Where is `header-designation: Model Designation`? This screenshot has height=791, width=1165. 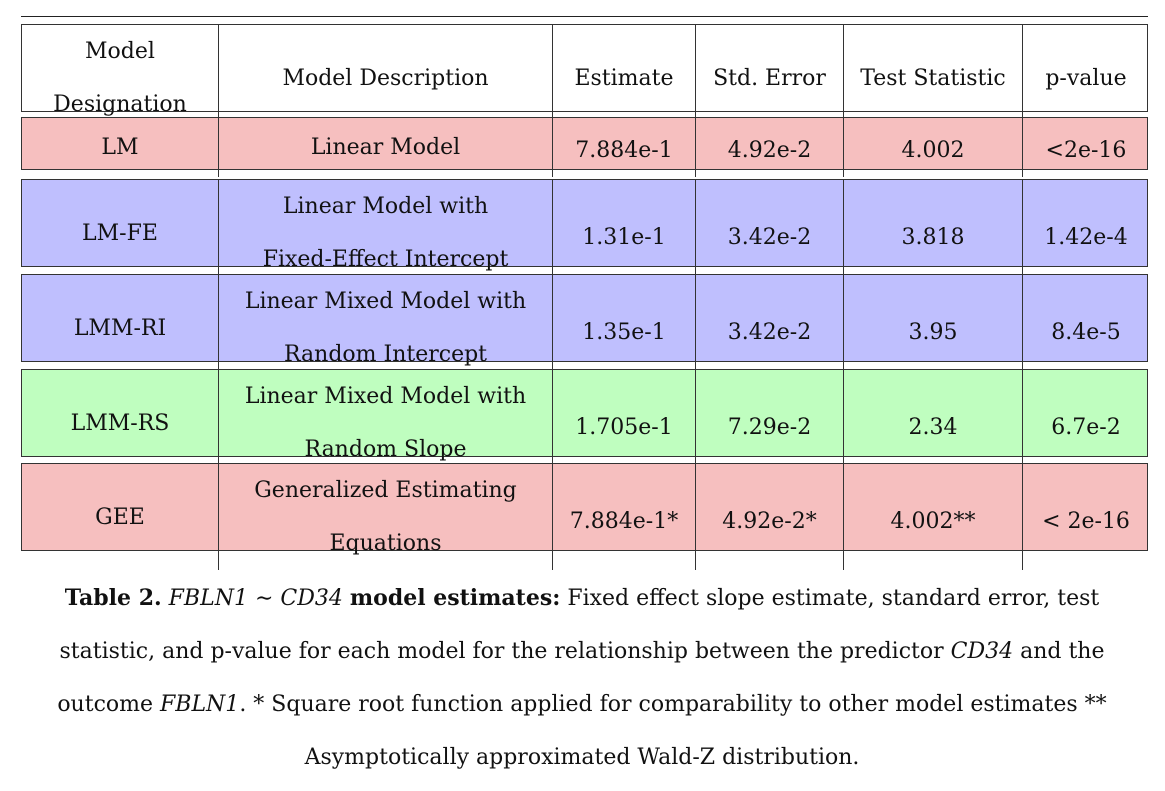 header-designation: Model Designation is located at coordinates (120, 78).